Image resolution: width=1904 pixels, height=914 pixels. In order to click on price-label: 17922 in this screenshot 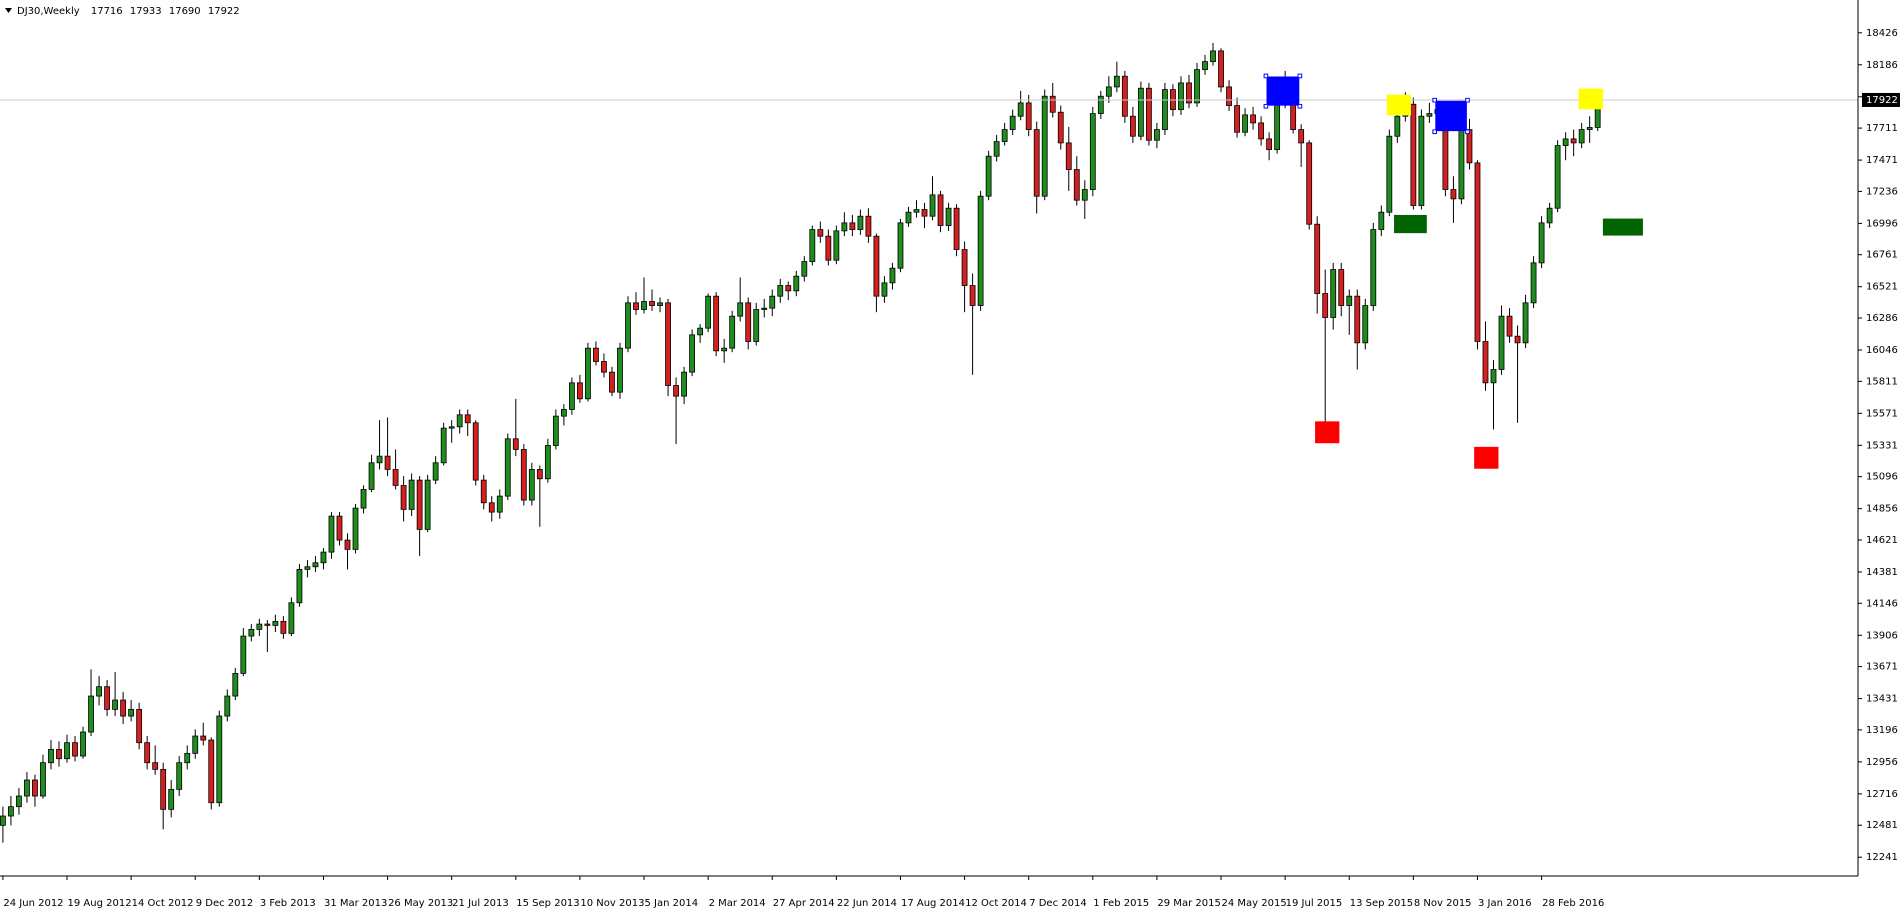, I will do `click(1882, 100)`.